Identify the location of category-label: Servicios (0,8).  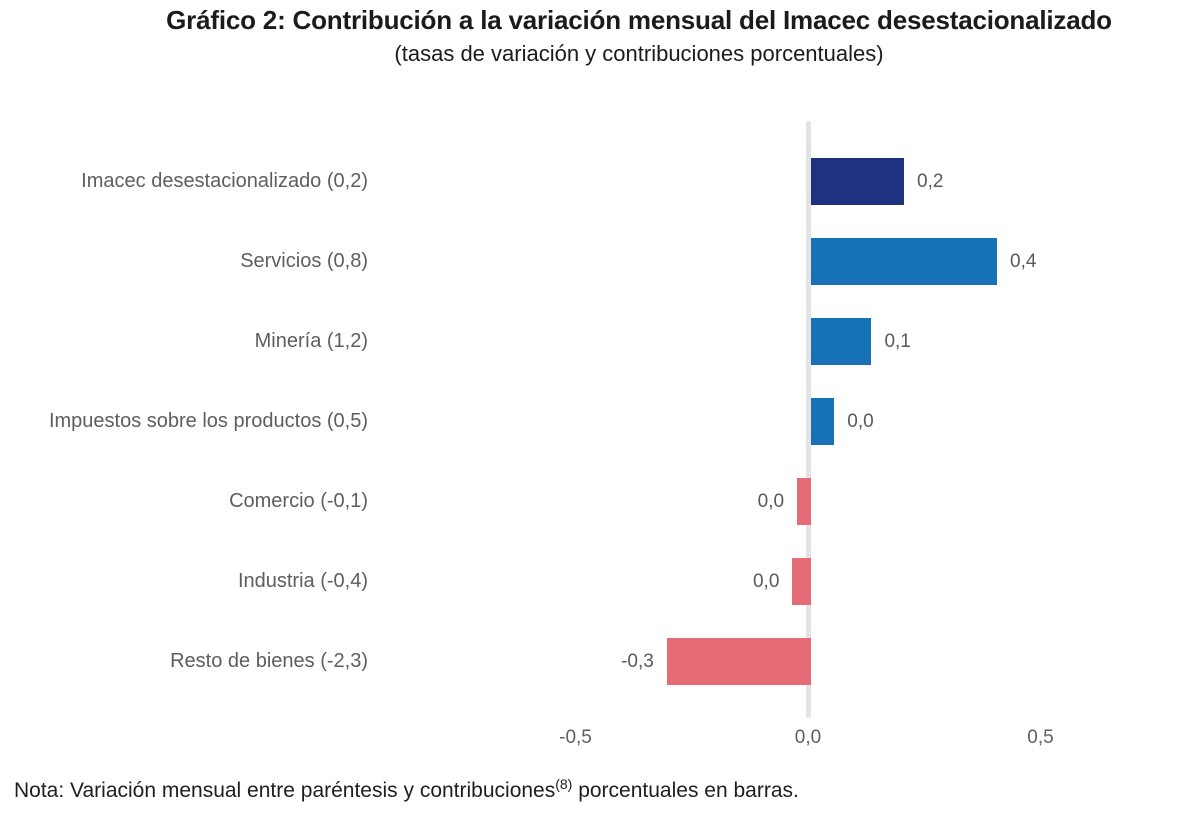
(304, 260).